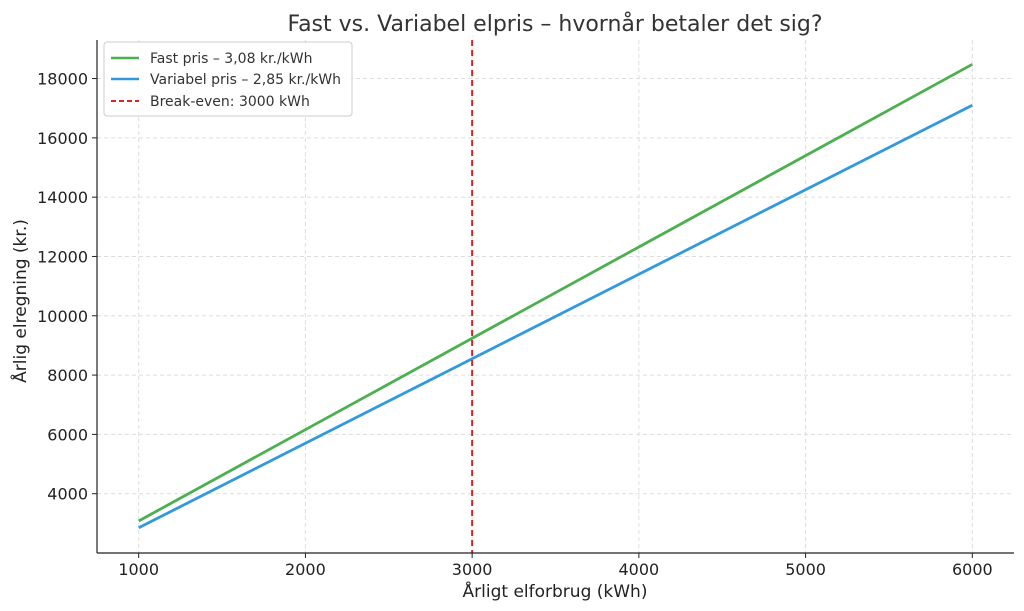 This screenshot has width=1024, height=611. I want to click on x-axis-label: Årligt elforbrug (kWh), so click(555, 591).